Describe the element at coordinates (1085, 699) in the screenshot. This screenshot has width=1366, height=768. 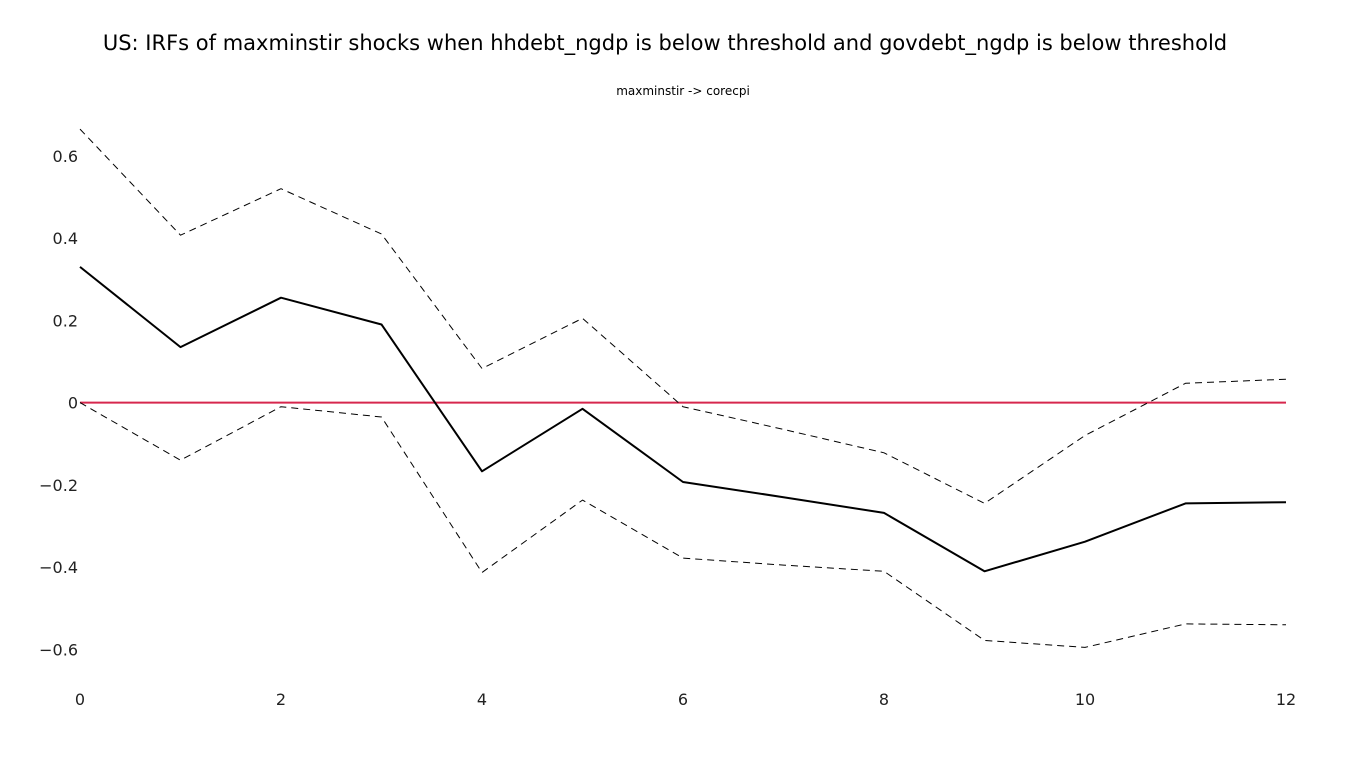
I see `x-tick-label: 10` at that location.